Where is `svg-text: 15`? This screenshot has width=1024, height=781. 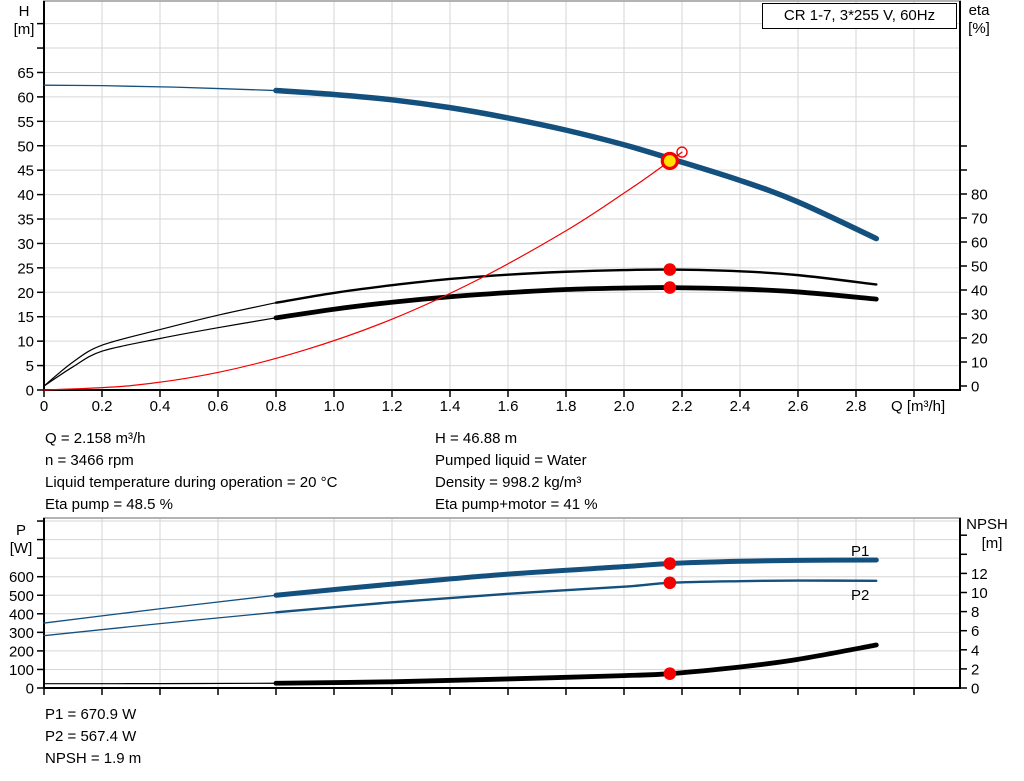
svg-text: 15 is located at coordinates (25, 317).